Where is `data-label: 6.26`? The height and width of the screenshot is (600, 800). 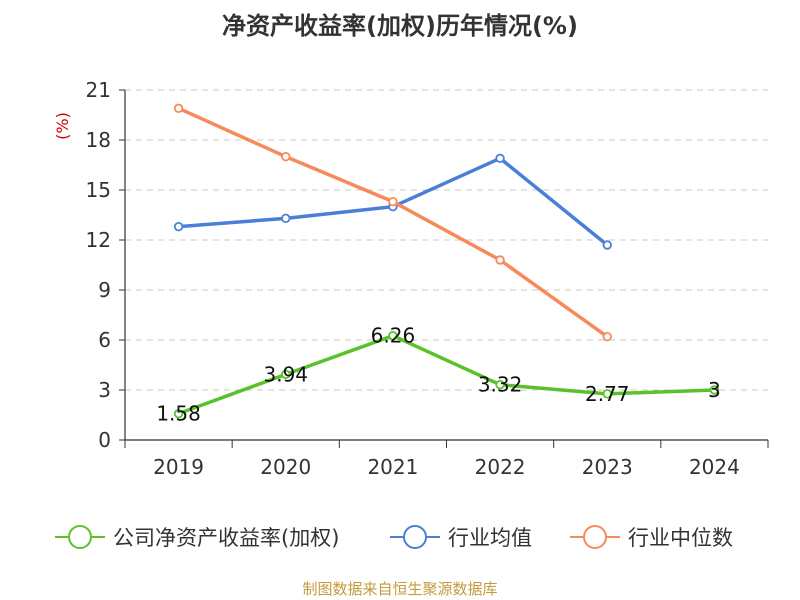
data-label: 6.26 is located at coordinates (393, 336).